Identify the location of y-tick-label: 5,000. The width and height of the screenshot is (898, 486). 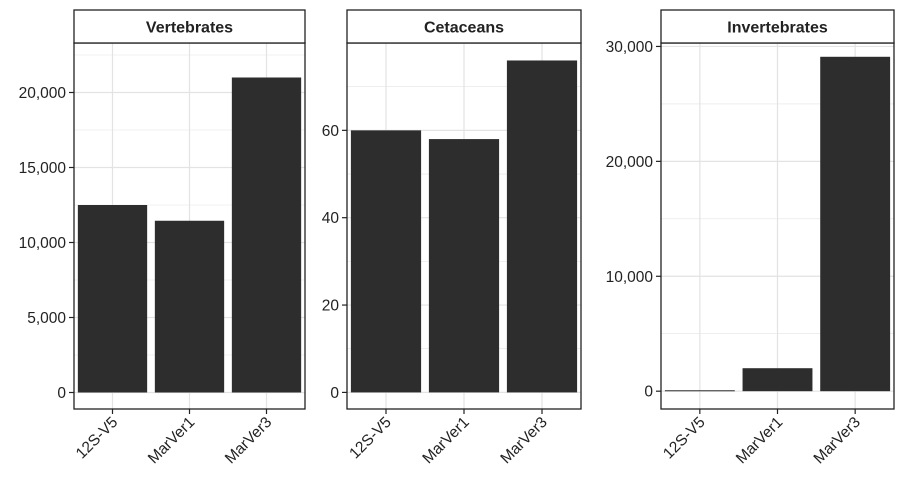
(46, 318).